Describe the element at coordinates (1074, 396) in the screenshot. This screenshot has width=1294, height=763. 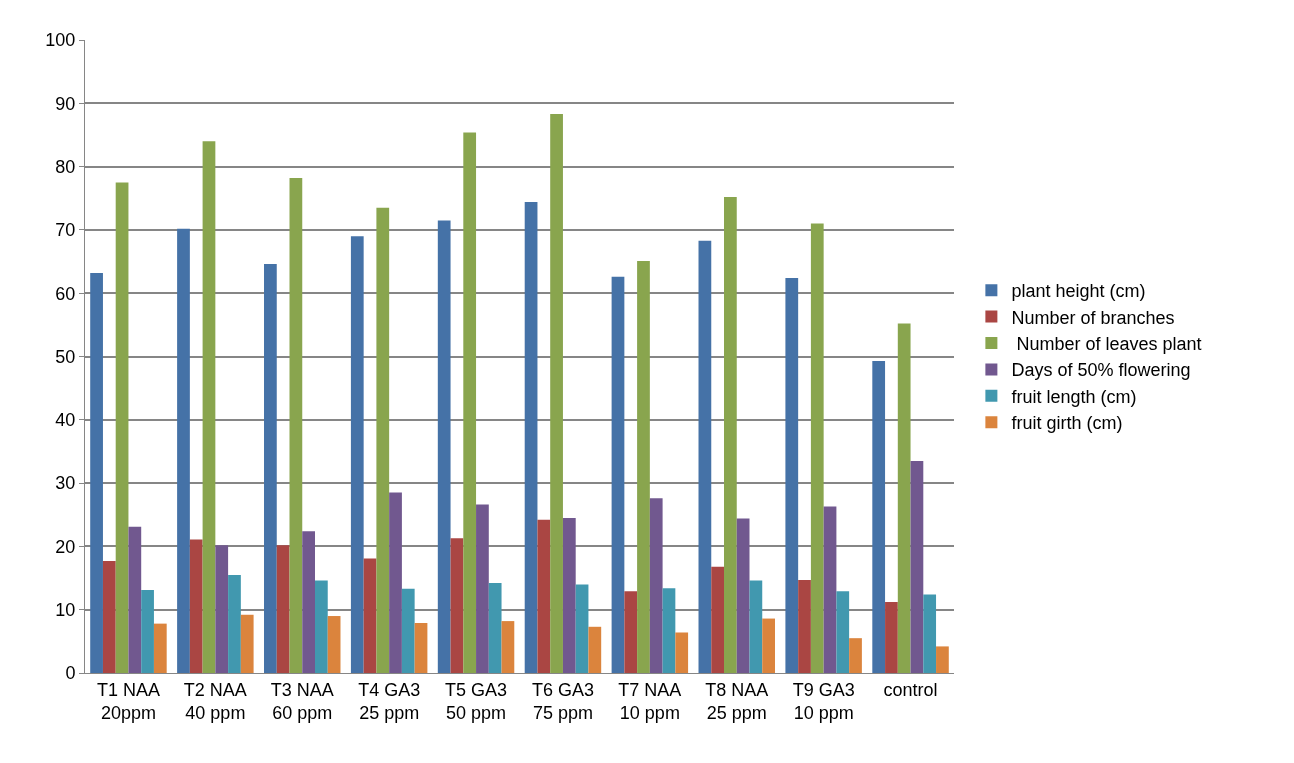
I see `legend-label: fruit length (cm)` at that location.